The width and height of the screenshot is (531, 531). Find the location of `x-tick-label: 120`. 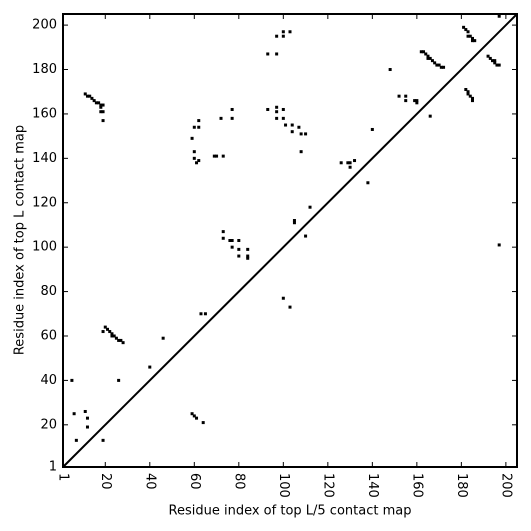

x-tick-label: 120 is located at coordinates (327, 485).